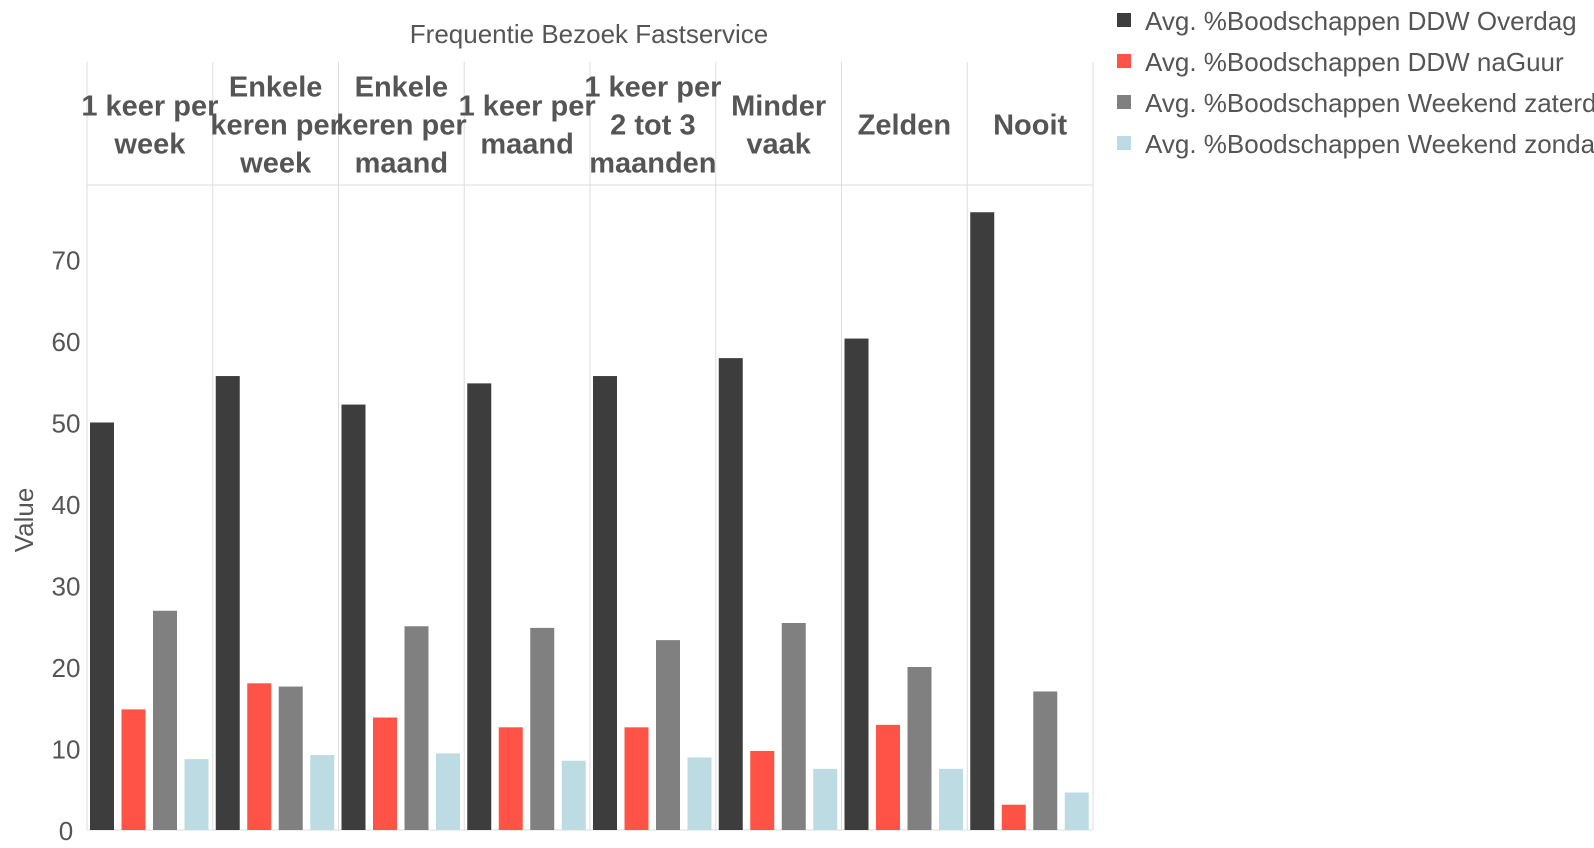  What do you see at coordinates (1354, 62) in the screenshot?
I see `legend-label: Avg. %Boodschappen DDW naGuur` at bounding box center [1354, 62].